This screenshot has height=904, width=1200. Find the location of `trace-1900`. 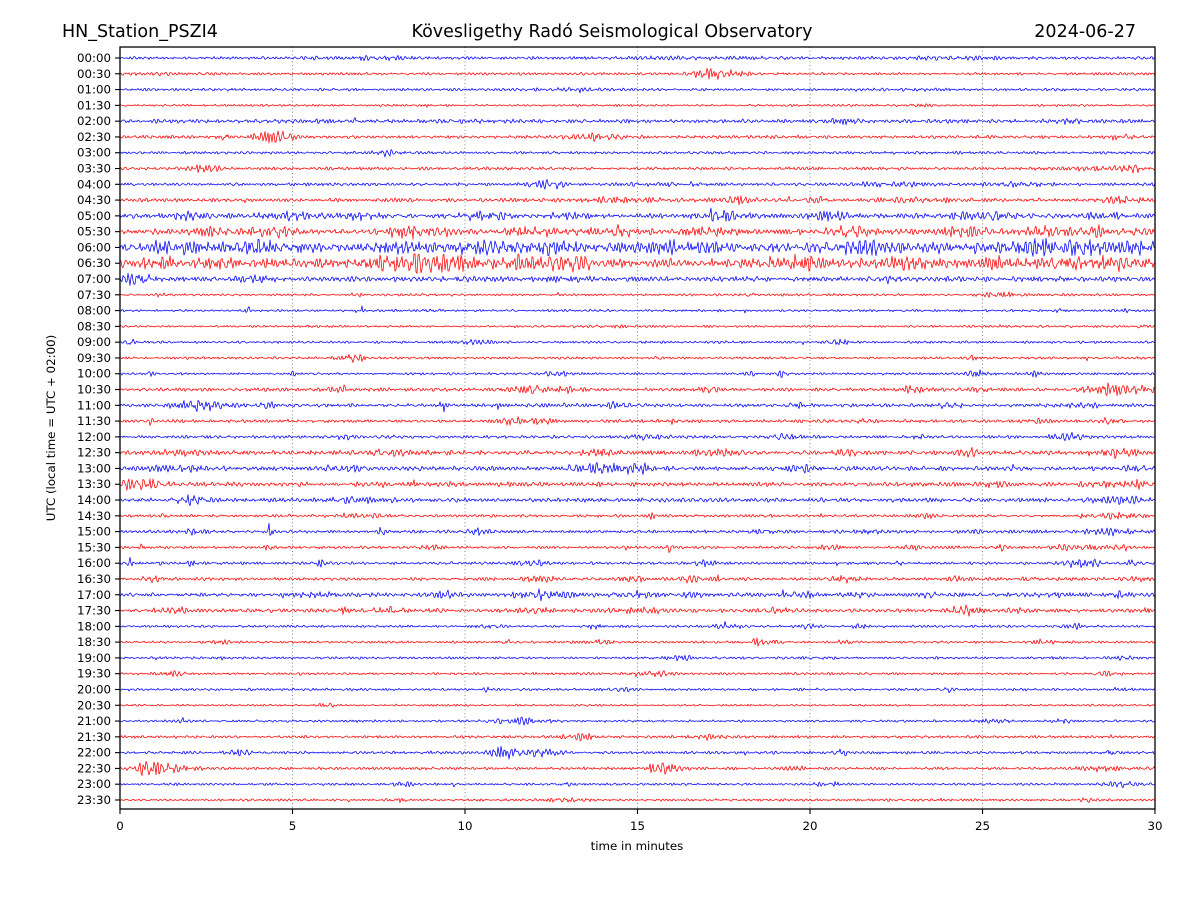

trace-1900 is located at coordinates (637, 658).